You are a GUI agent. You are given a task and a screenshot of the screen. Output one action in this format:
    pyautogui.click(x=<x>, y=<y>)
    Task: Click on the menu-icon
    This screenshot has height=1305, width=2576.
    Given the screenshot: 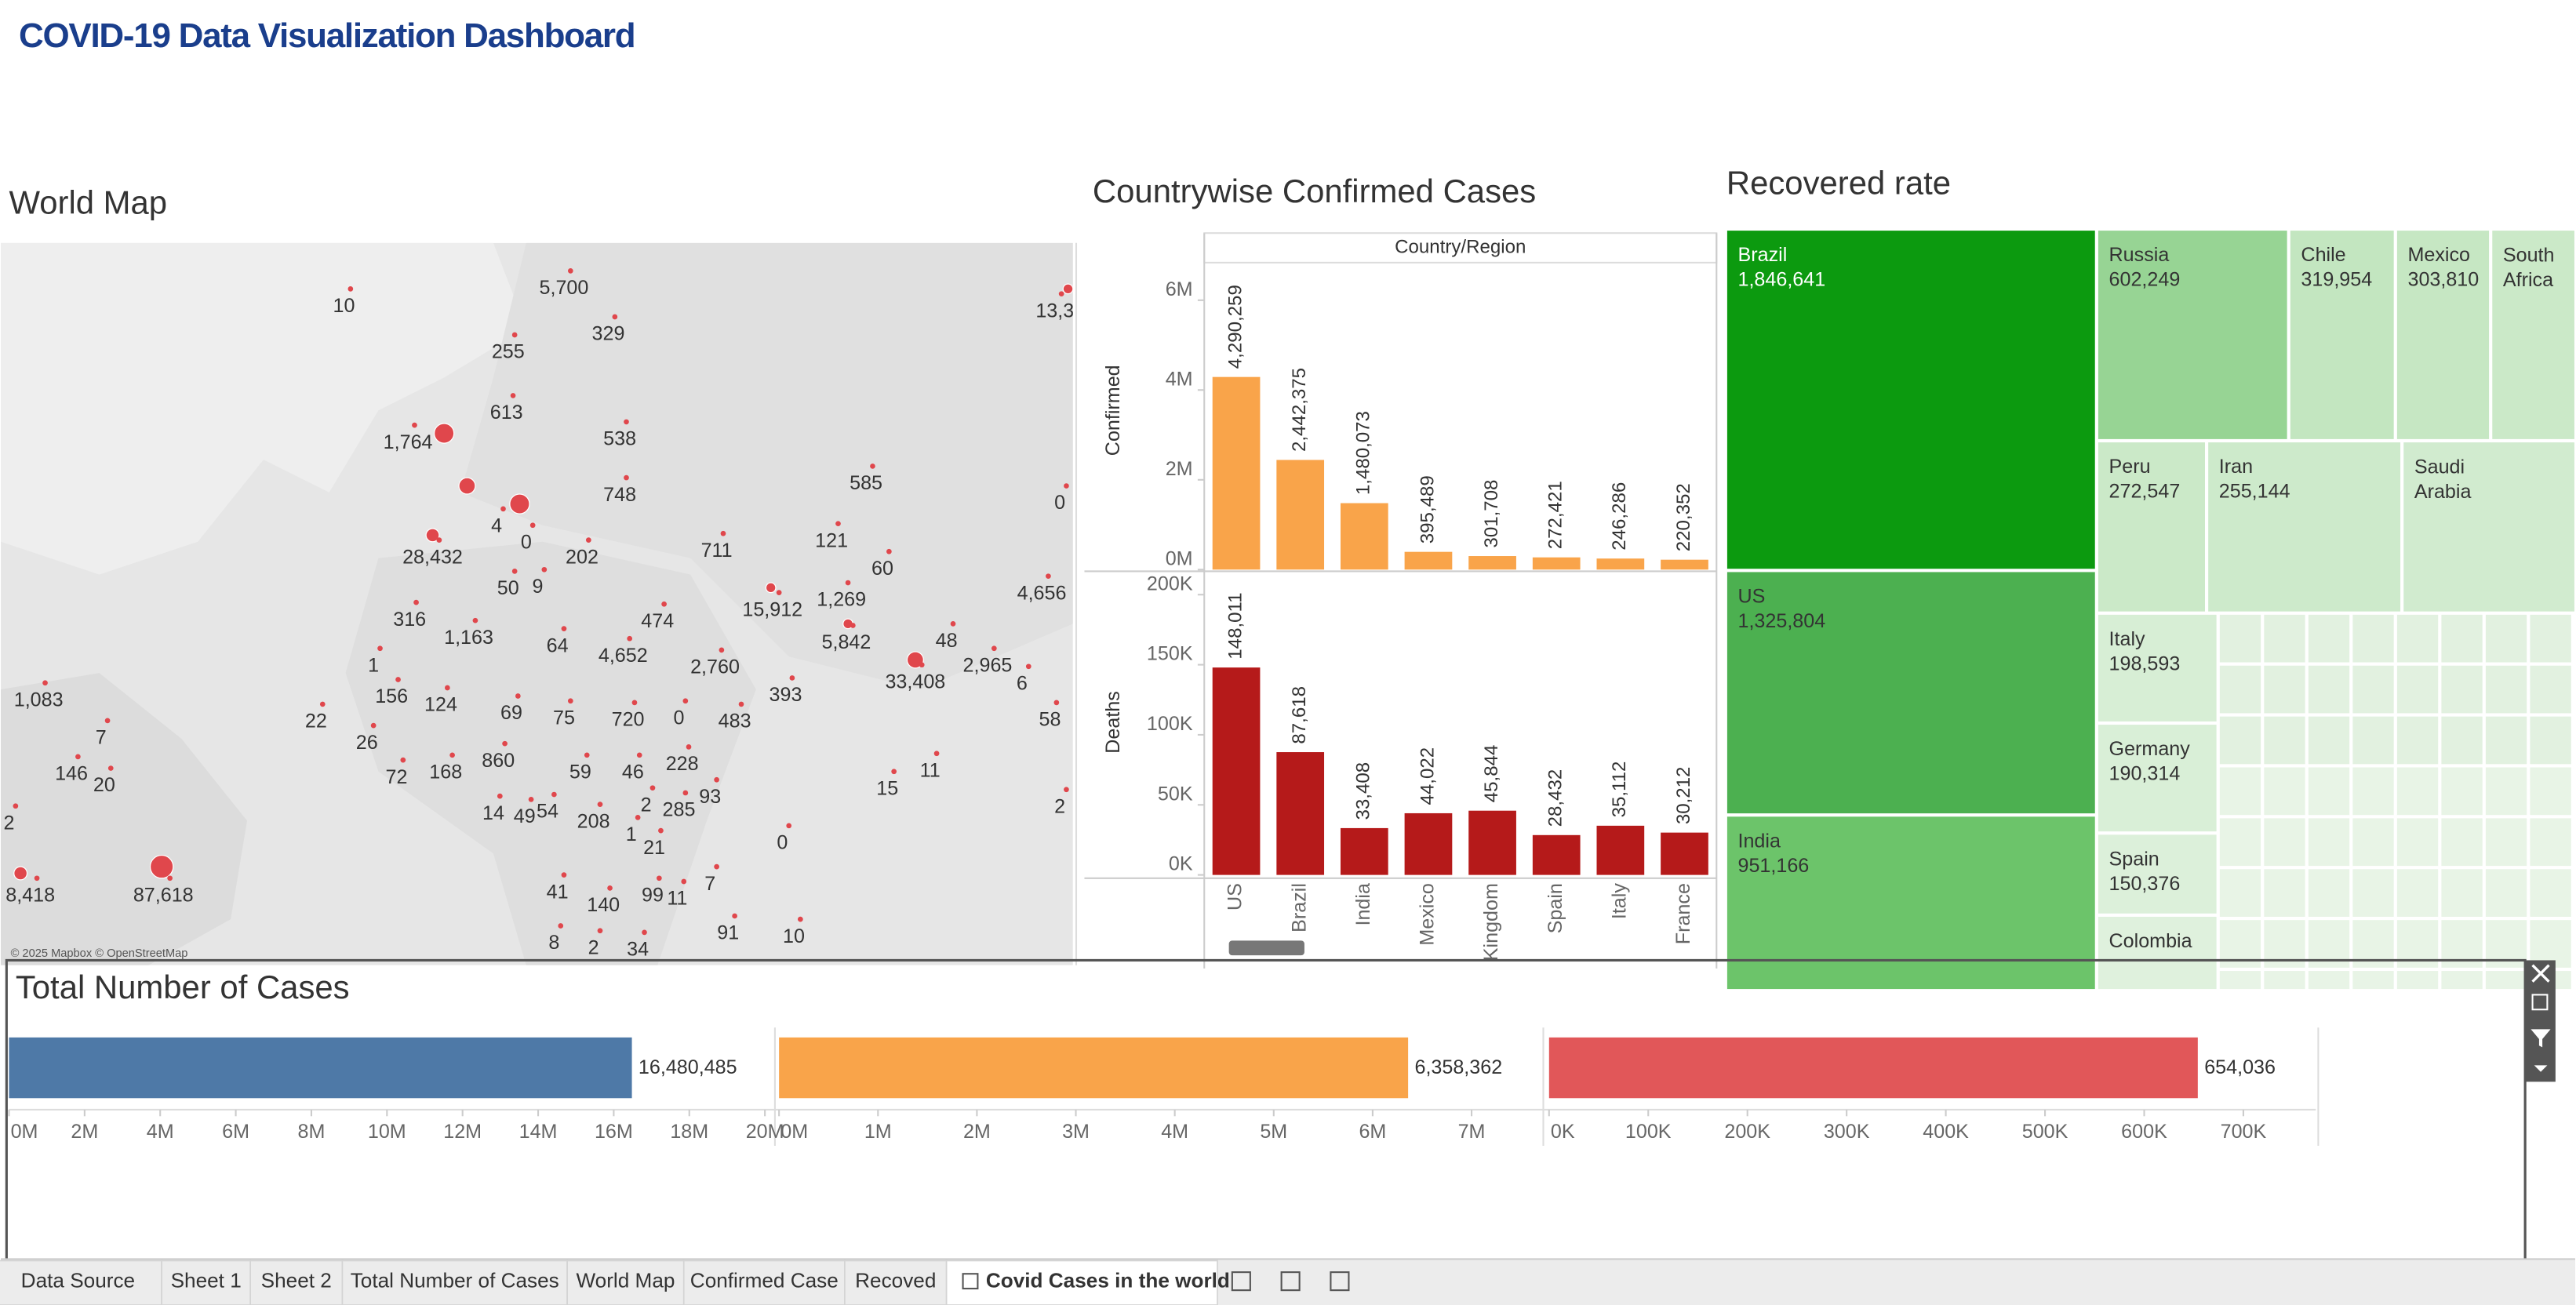 What is the action you would take?
    pyautogui.click(x=2541, y=1068)
    